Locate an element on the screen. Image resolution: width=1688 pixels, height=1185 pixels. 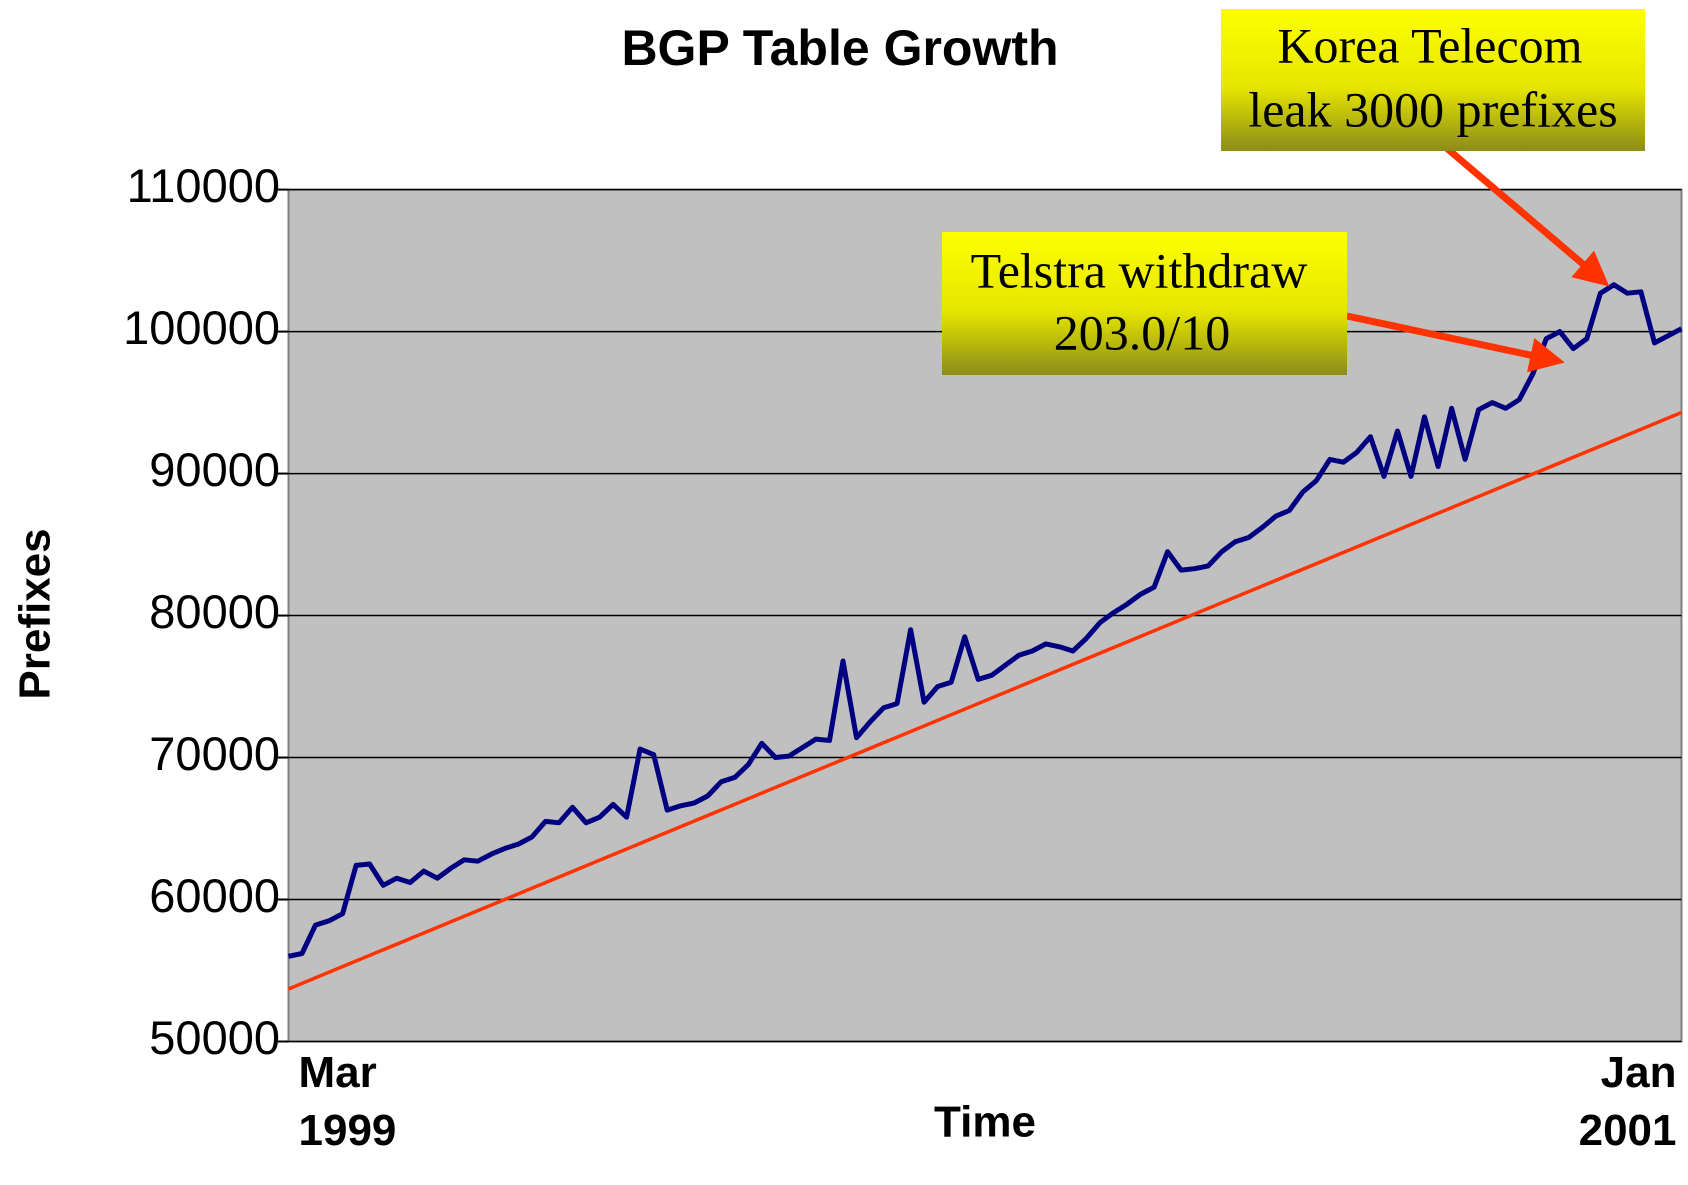
y-tick-label: 80000 is located at coordinates (214, 611).